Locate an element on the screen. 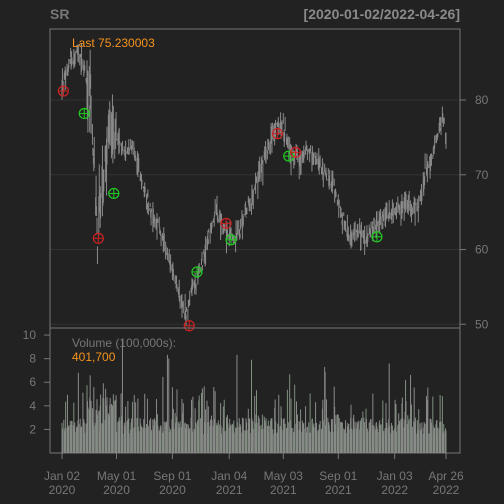 The image size is (504, 504). volume-tick-label: 8 is located at coordinates (32, 359).